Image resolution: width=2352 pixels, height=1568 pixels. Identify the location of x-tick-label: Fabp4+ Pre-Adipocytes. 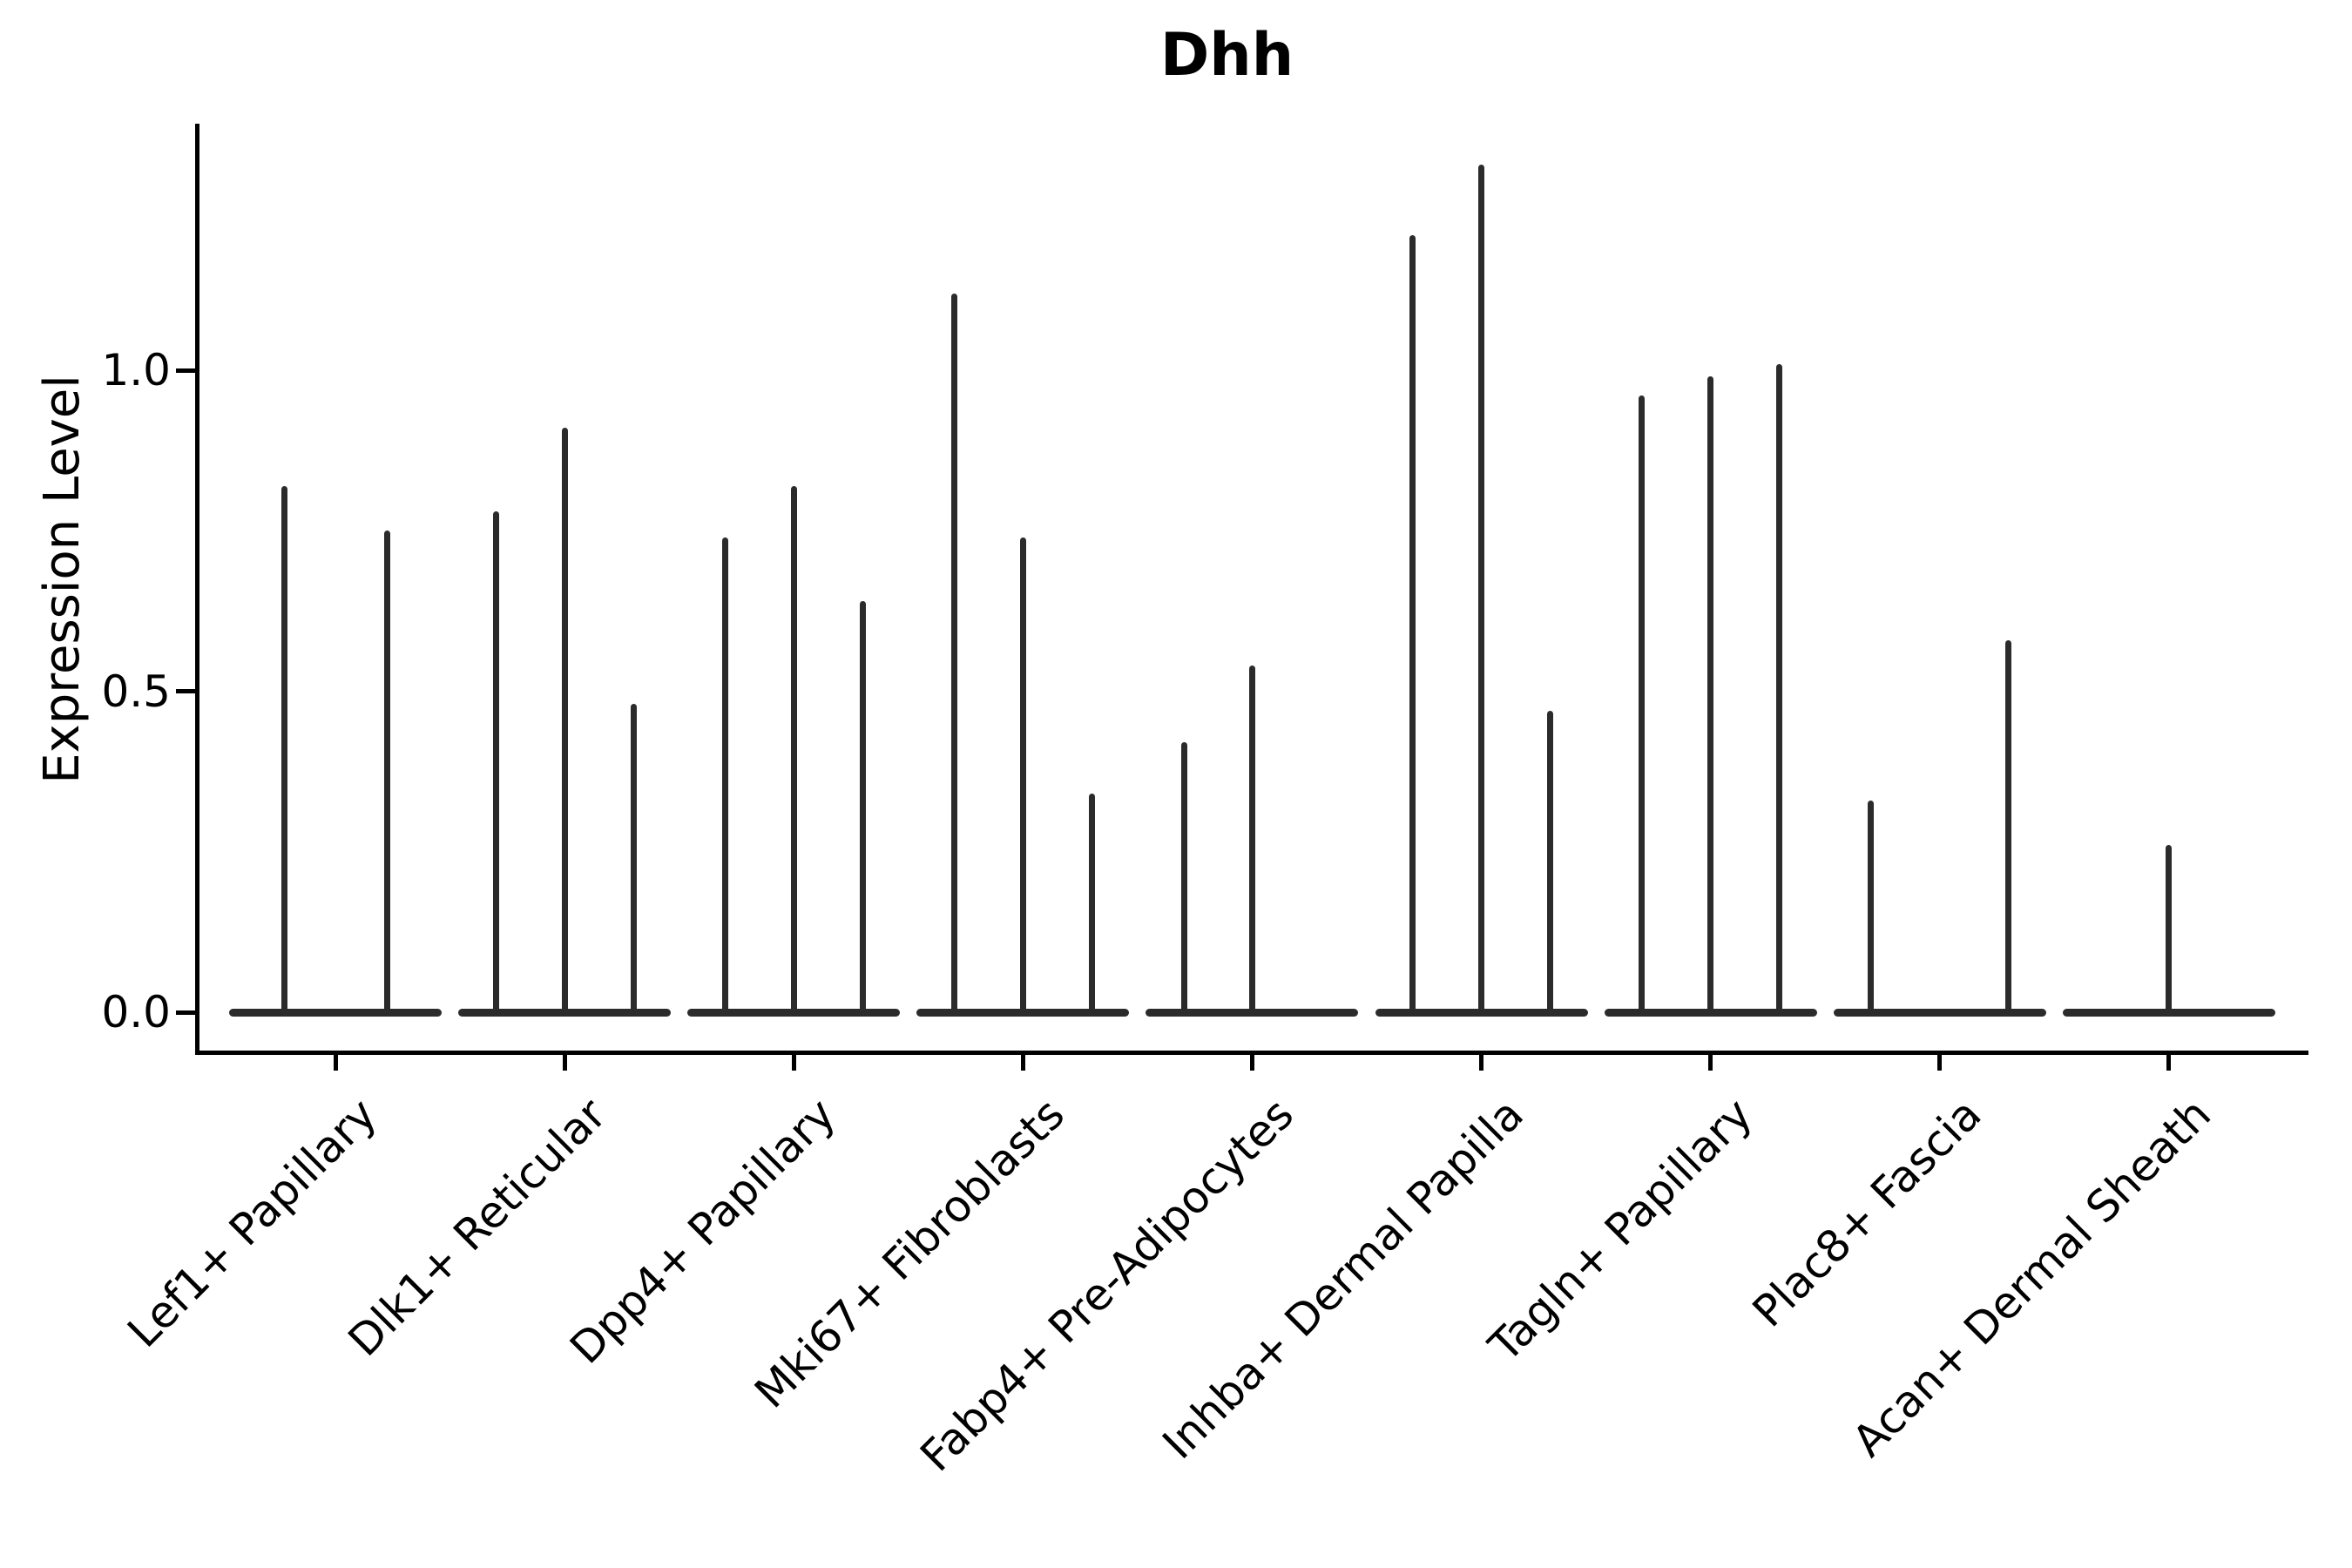
(1107, 1285).